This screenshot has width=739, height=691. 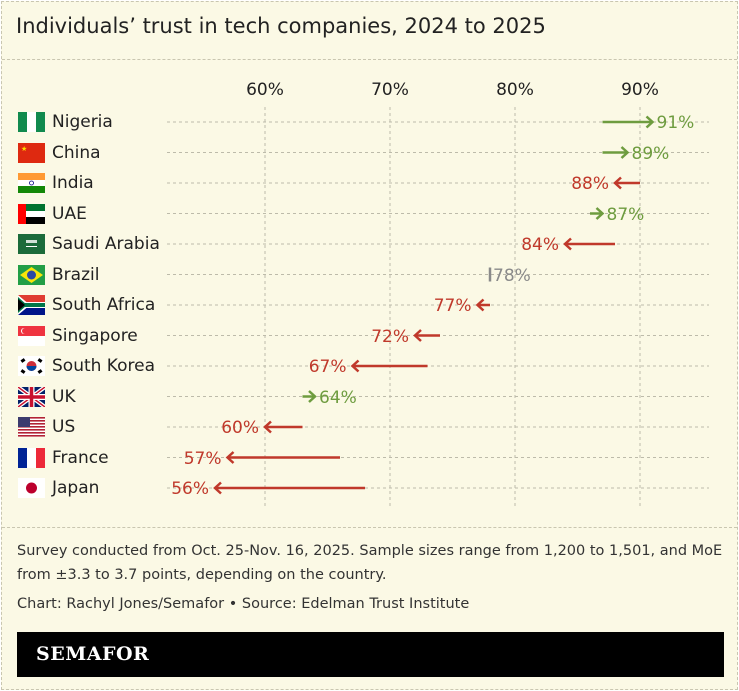 What do you see at coordinates (104, 366) in the screenshot?
I see `country-label: South Korea` at bounding box center [104, 366].